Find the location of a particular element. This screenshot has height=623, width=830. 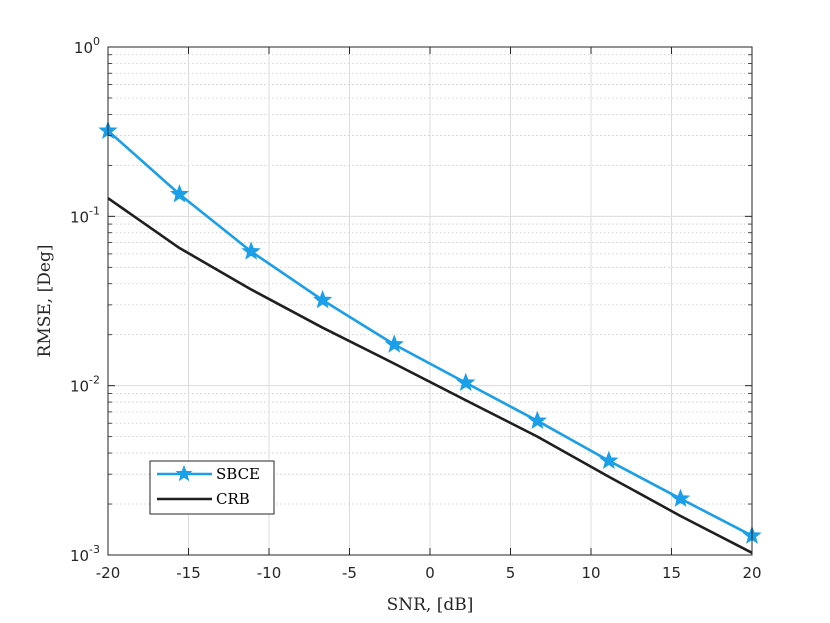

x-tick-label: 0 is located at coordinates (430, 573).